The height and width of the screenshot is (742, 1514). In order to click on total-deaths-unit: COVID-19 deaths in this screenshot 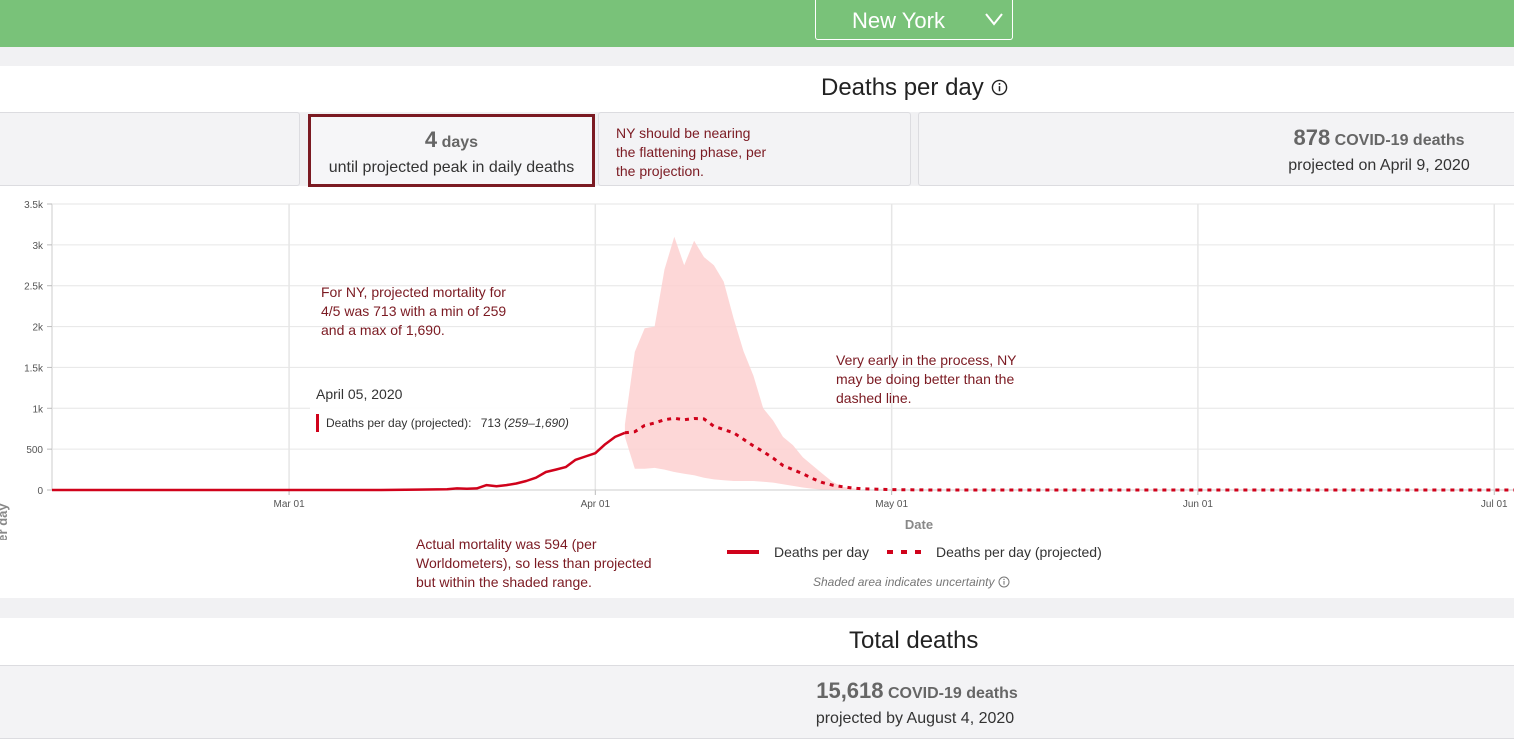, I will do `click(952, 693)`.